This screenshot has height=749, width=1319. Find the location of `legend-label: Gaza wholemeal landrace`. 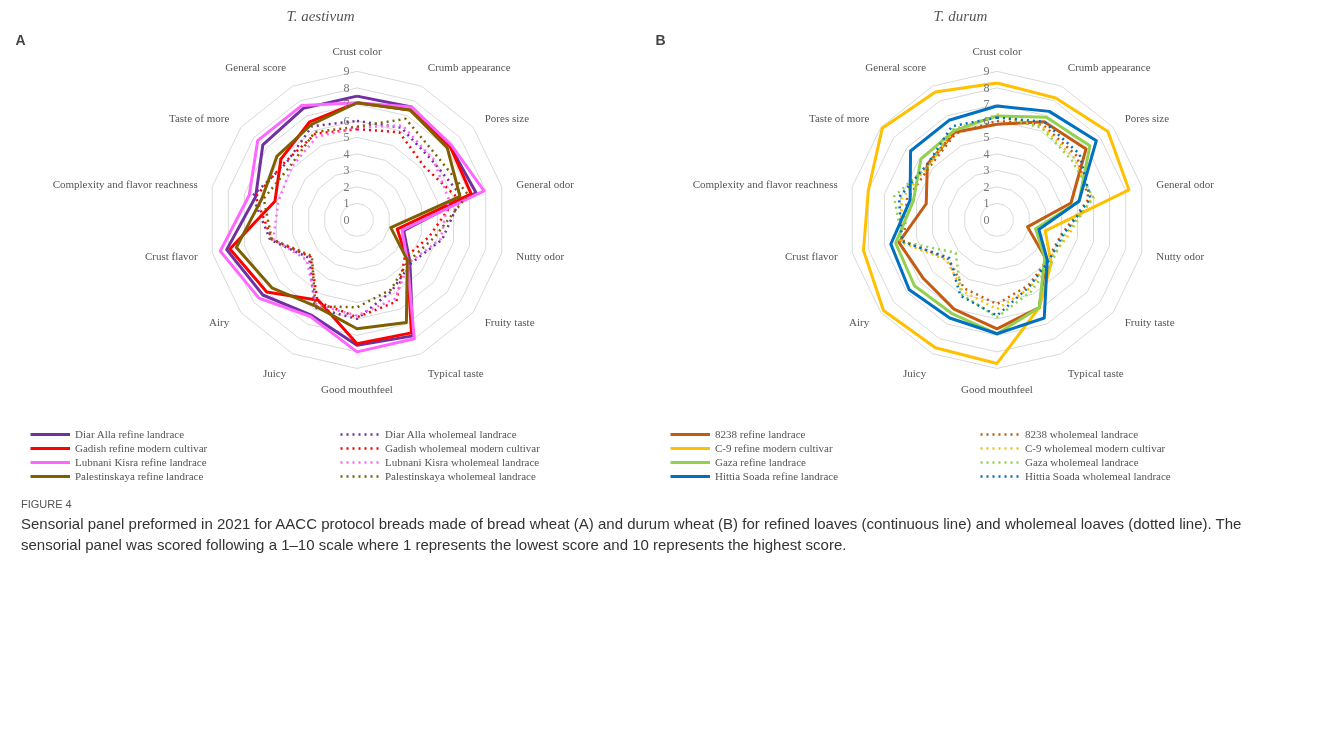

legend-label: Gaza wholemeal landrace is located at coordinates (1082, 462).